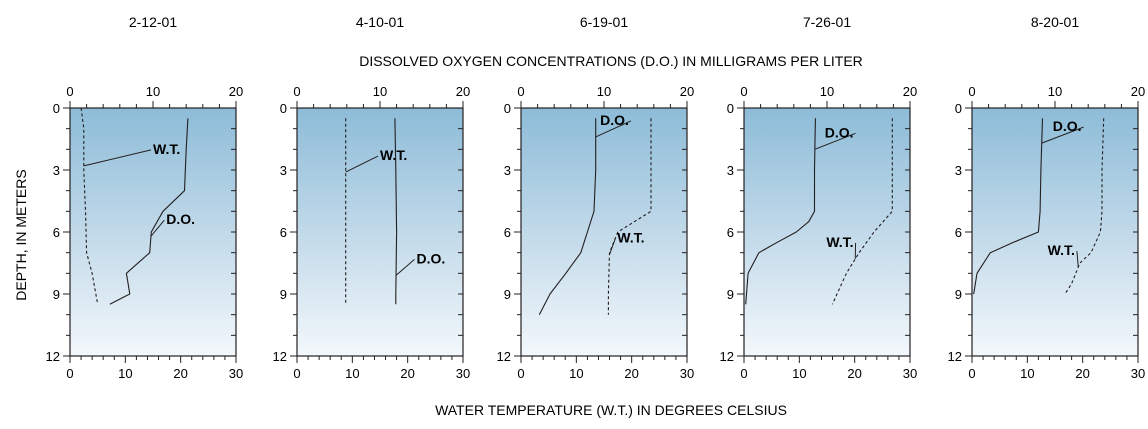 The image size is (1148, 429). Describe the element at coordinates (604, 22) in the screenshot. I see `panel-date: 6-19-01` at that location.